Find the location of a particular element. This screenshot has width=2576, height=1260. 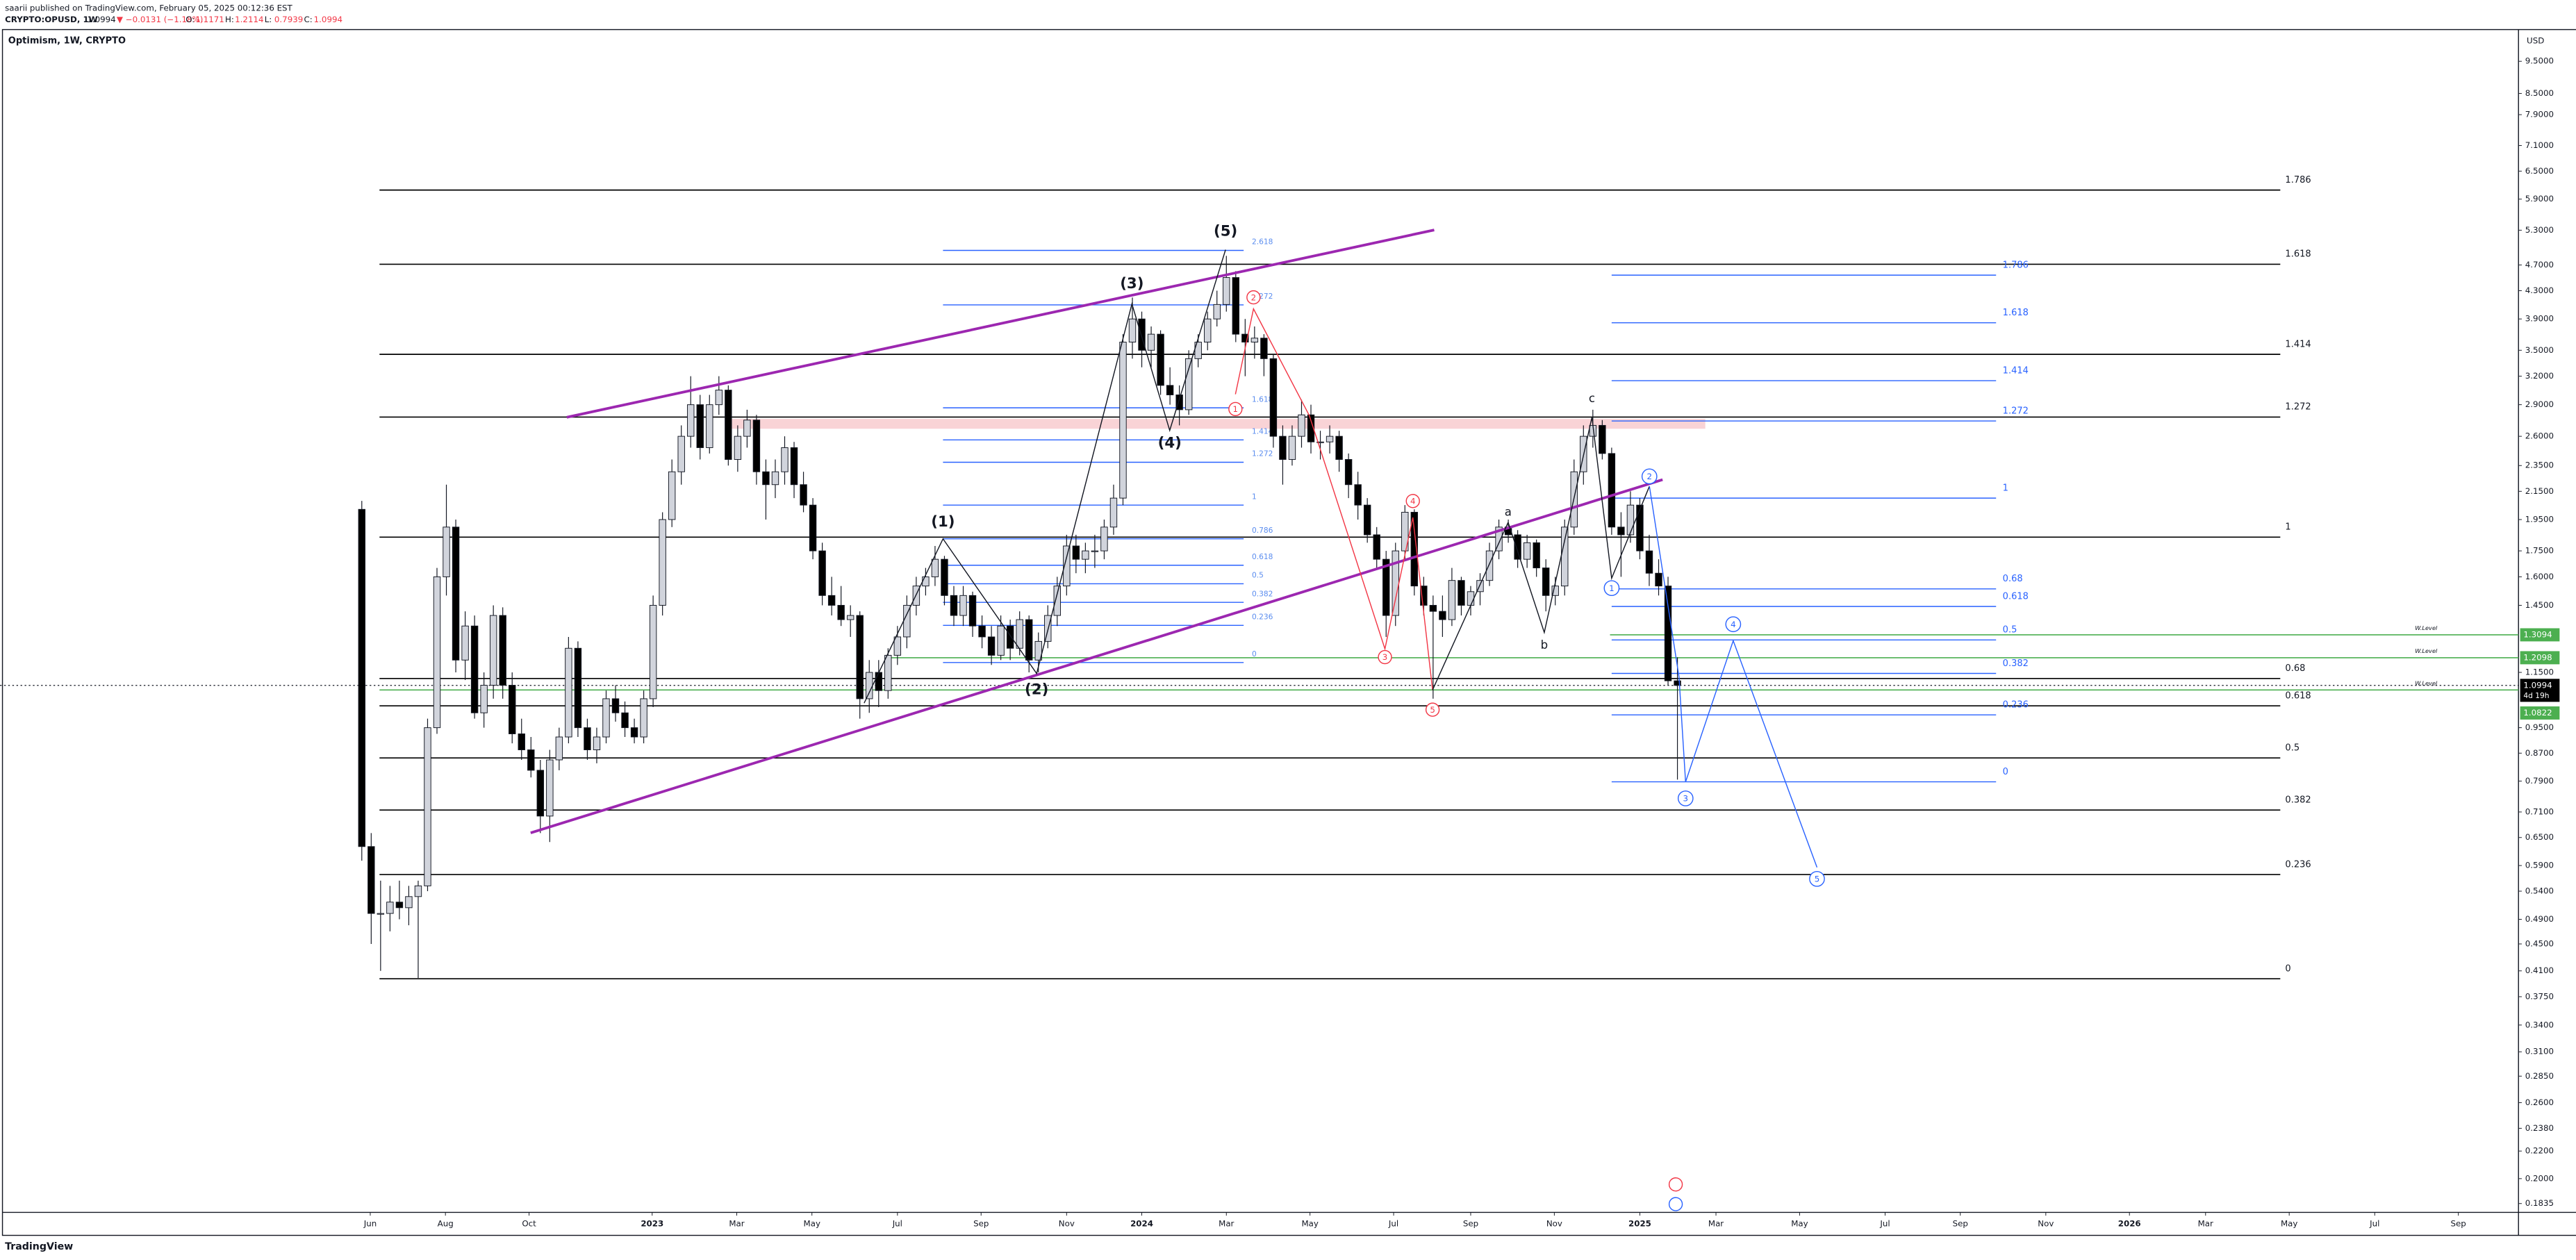

y-tick-label: 1.4500 is located at coordinates (2539, 605).